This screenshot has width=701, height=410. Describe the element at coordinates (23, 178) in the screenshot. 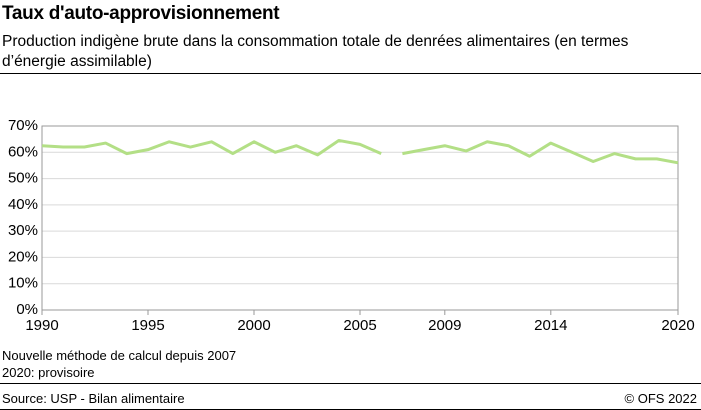

I see `y-tick-label: 50%` at that location.